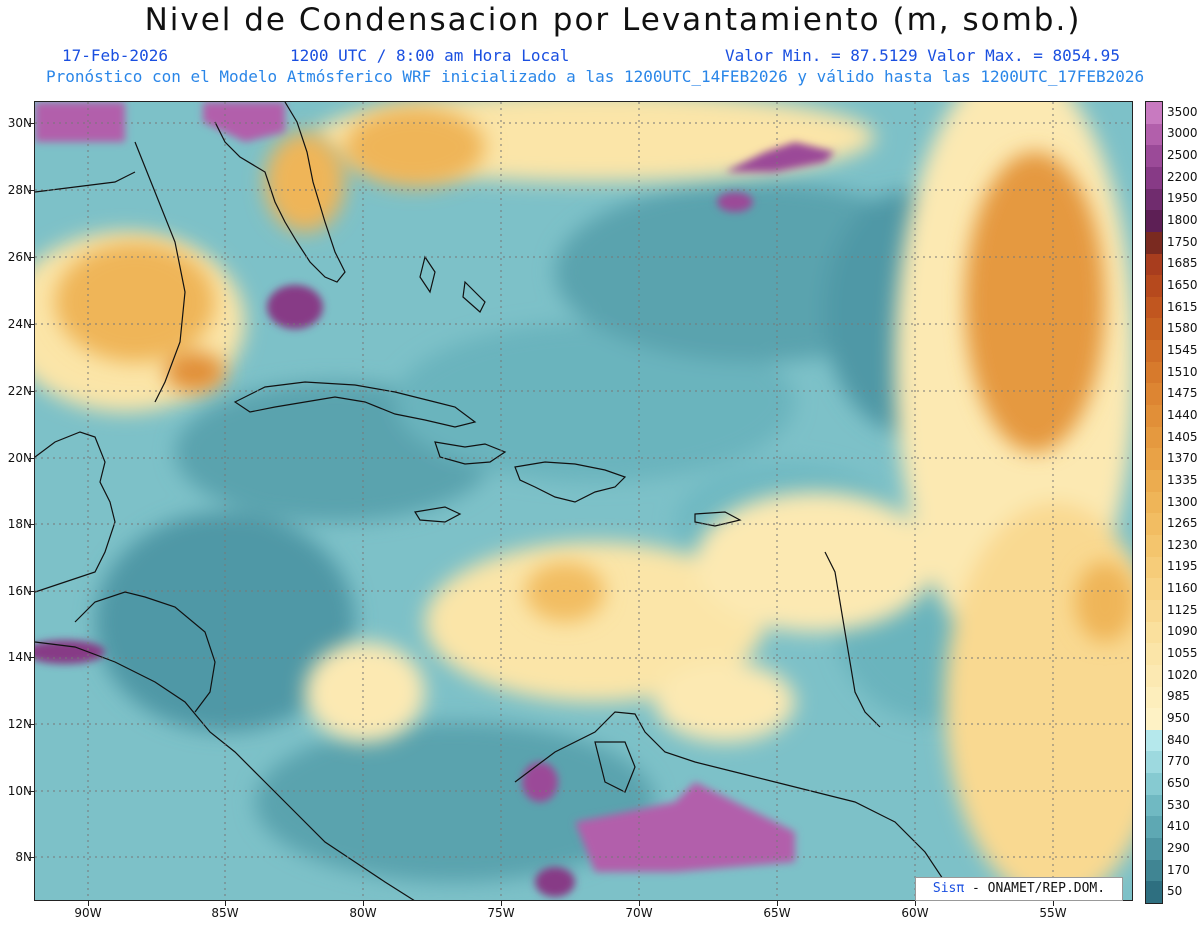 This screenshot has width=1200, height=927. What do you see at coordinates (1182, 306) in the screenshot?
I see `colorbar-label: 1615` at bounding box center [1182, 306].